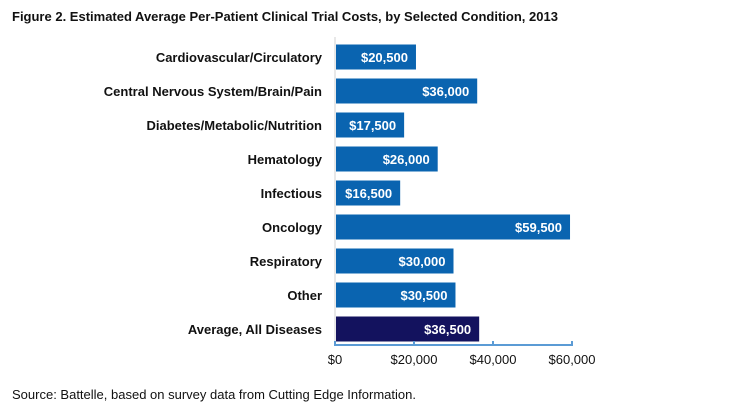 This screenshot has width=746, height=416. I want to click on category-label: Respiratory, so click(286, 261).